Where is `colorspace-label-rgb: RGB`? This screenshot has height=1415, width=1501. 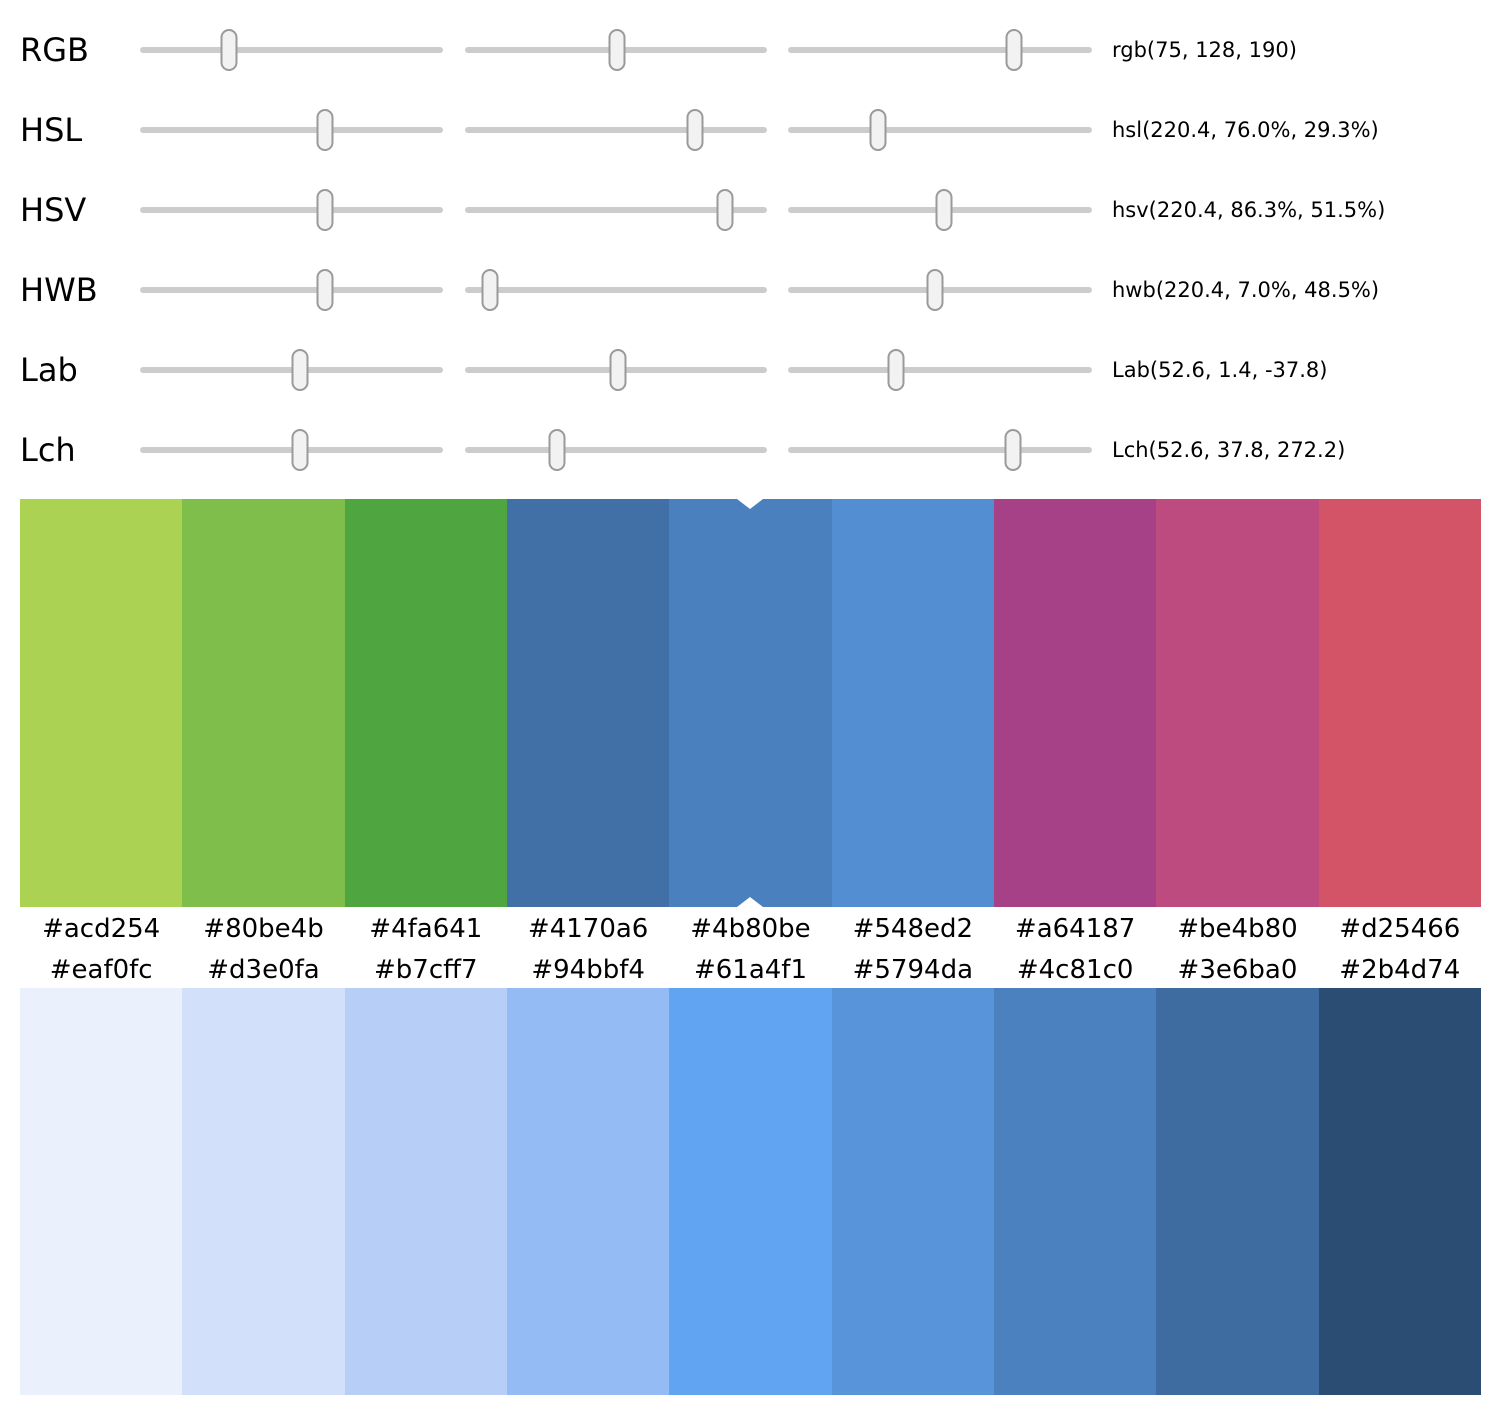 colorspace-label-rgb: RGB is located at coordinates (54, 50).